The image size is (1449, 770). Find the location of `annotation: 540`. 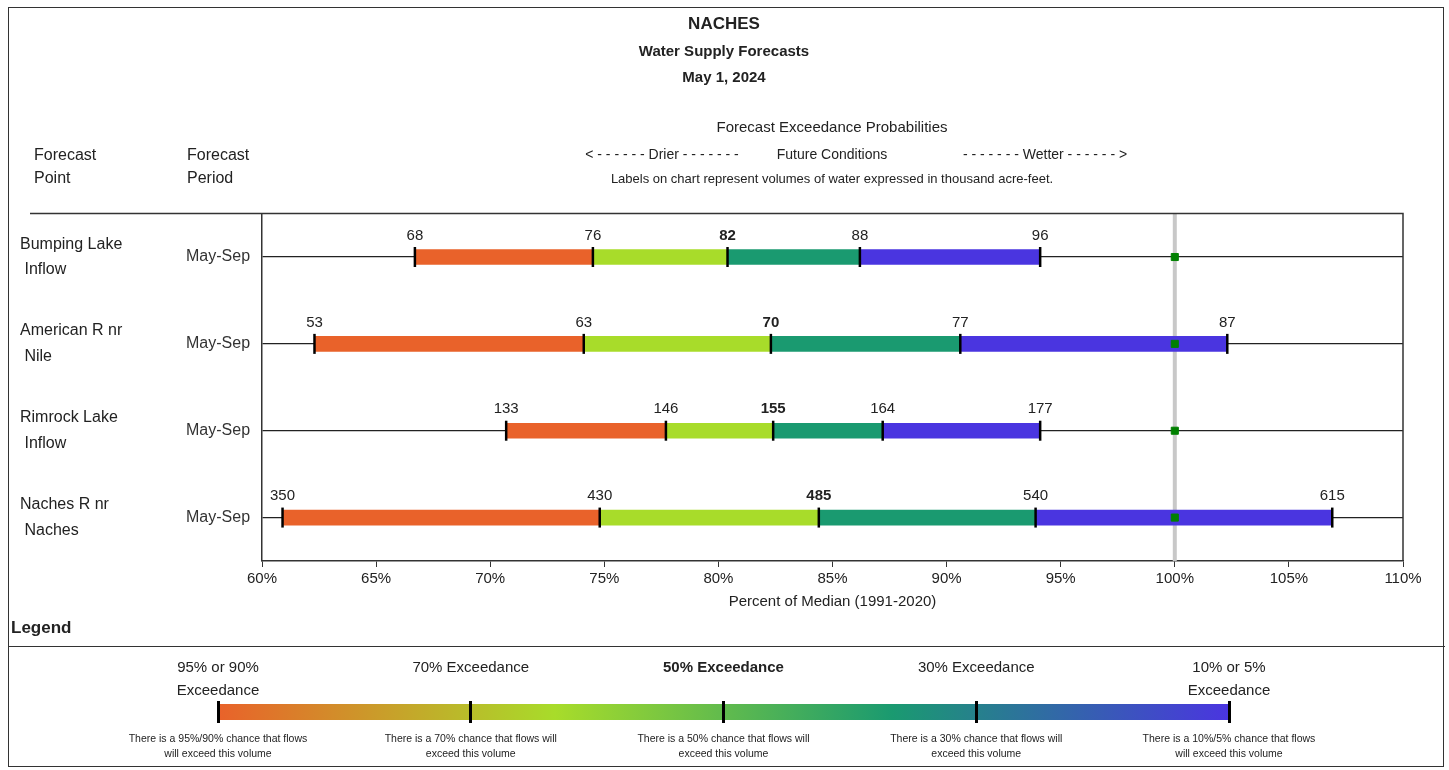

annotation: 540 is located at coordinates (1036, 495).